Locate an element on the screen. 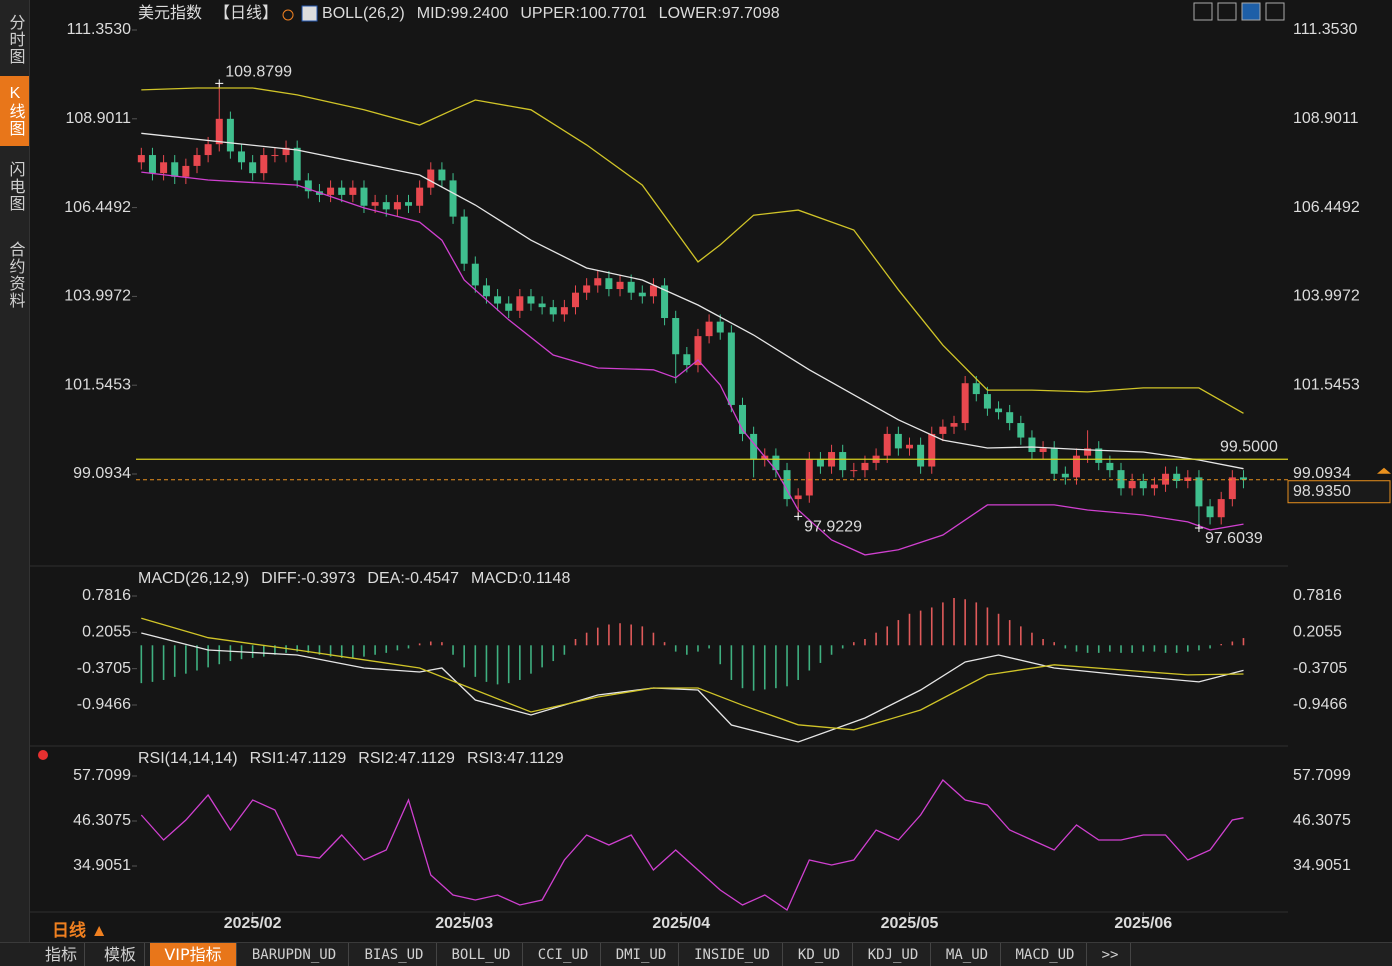 This screenshot has height=966, width=1392. legend-entry: DIFF:-0.3973 is located at coordinates (308, 578).